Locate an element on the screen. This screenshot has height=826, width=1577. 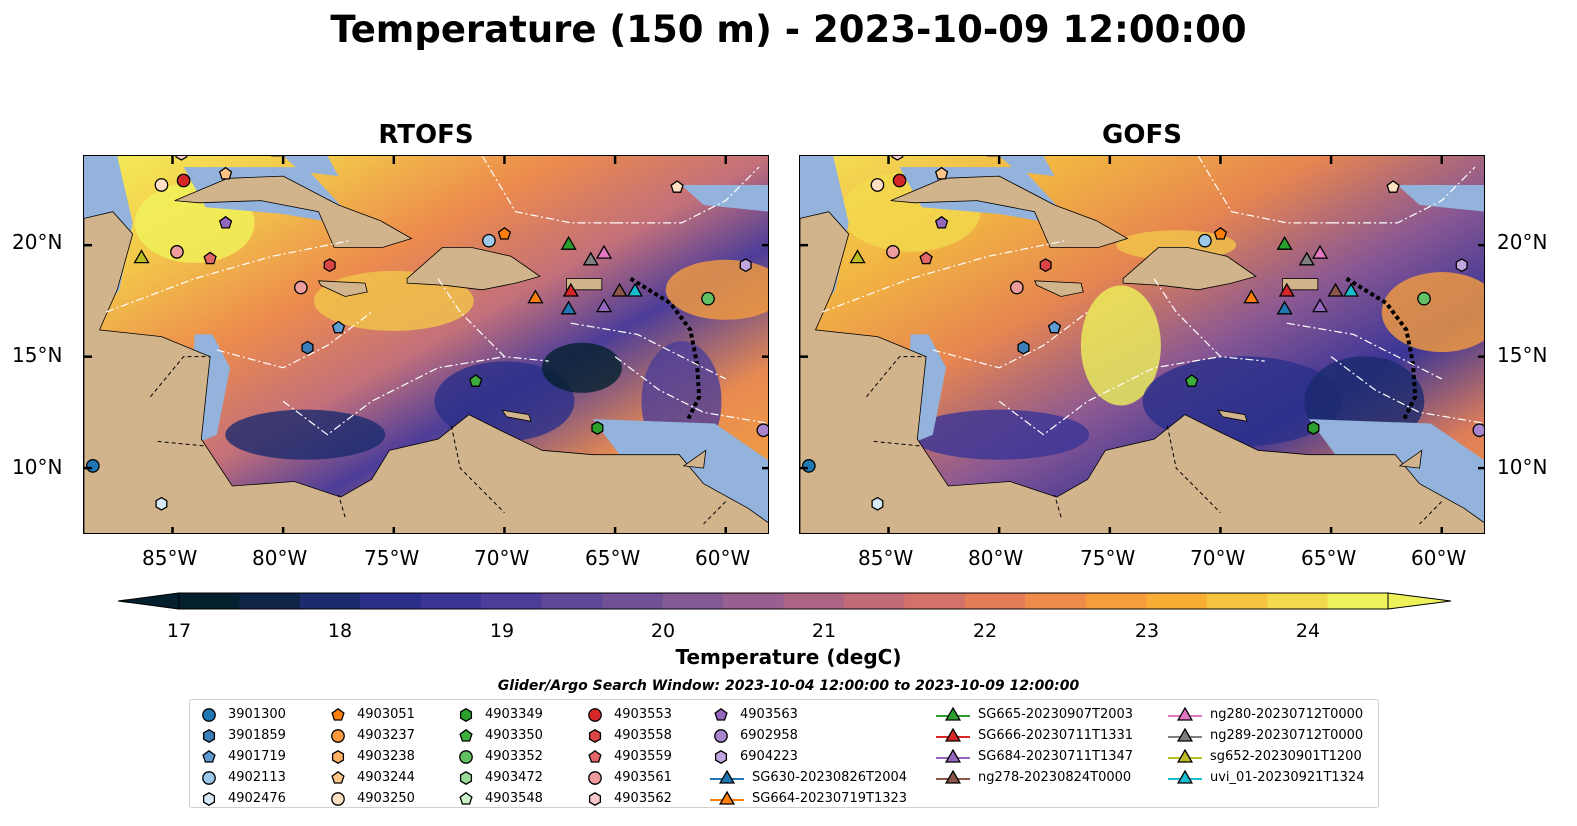
legend-item: 4903562 is located at coordinates (628, 798).